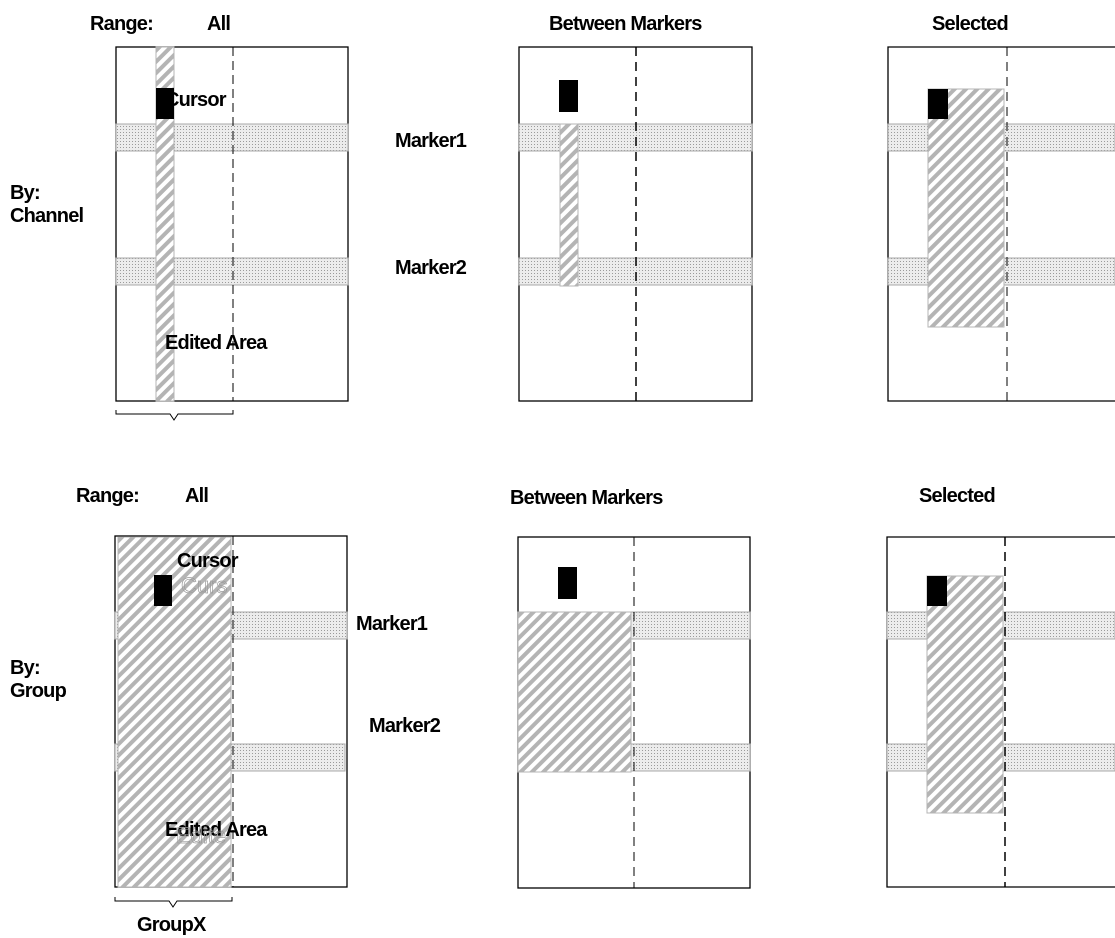 This screenshot has width=1115, height=938. What do you see at coordinates (38, 691) in the screenshot?
I see `by-value: Group` at bounding box center [38, 691].